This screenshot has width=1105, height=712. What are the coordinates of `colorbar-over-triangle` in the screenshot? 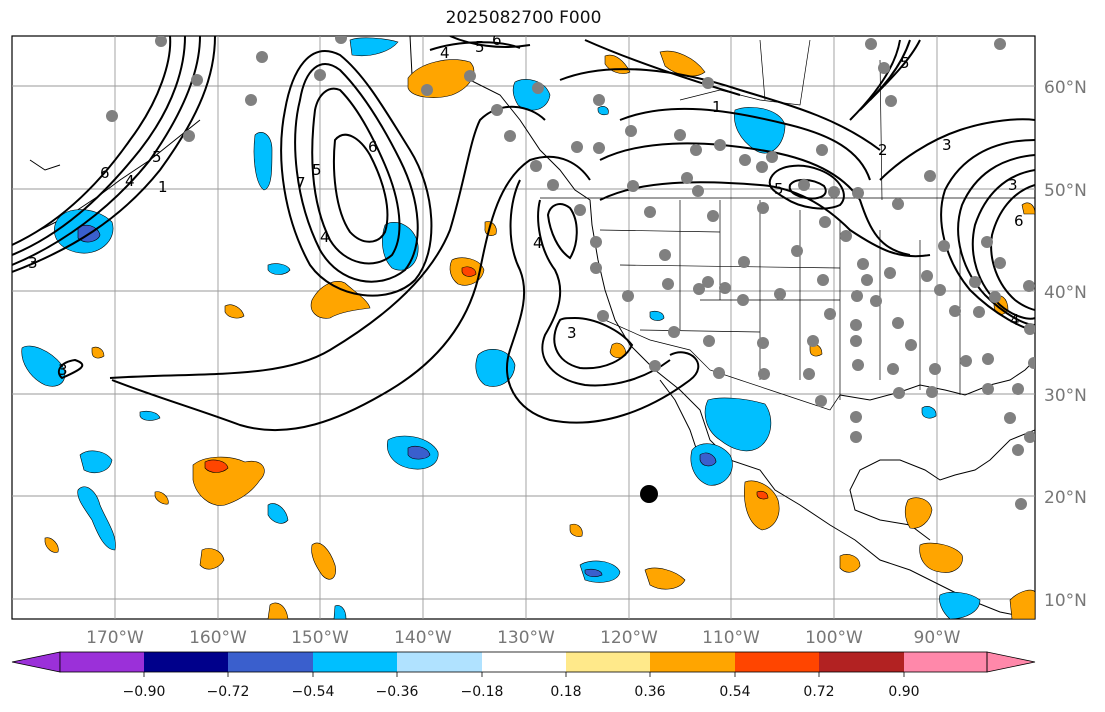 It's located at (1011, 662).